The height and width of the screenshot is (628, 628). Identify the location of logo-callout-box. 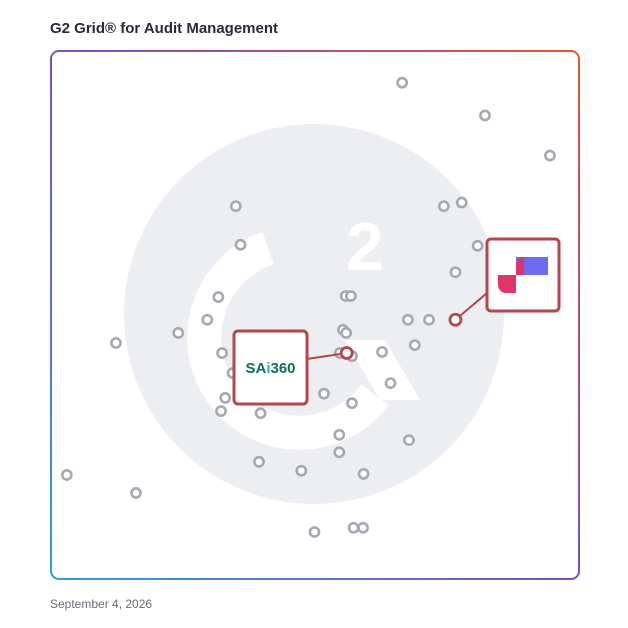
(270, 367).